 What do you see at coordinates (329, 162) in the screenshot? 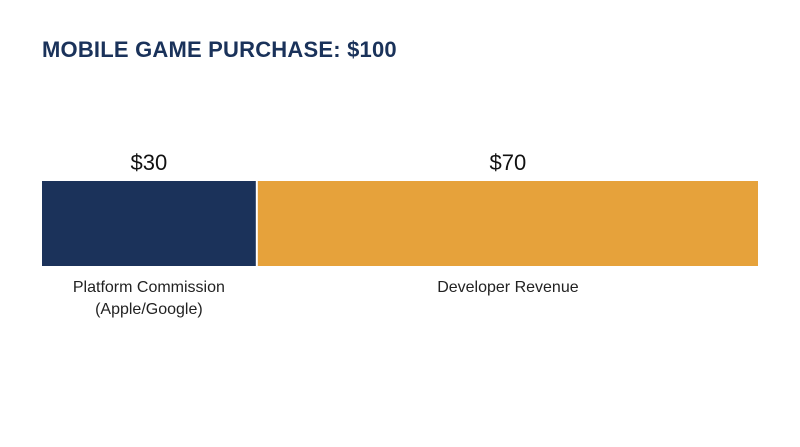
I see `value-labels: $30 $70` at bounding box center [329, 162].